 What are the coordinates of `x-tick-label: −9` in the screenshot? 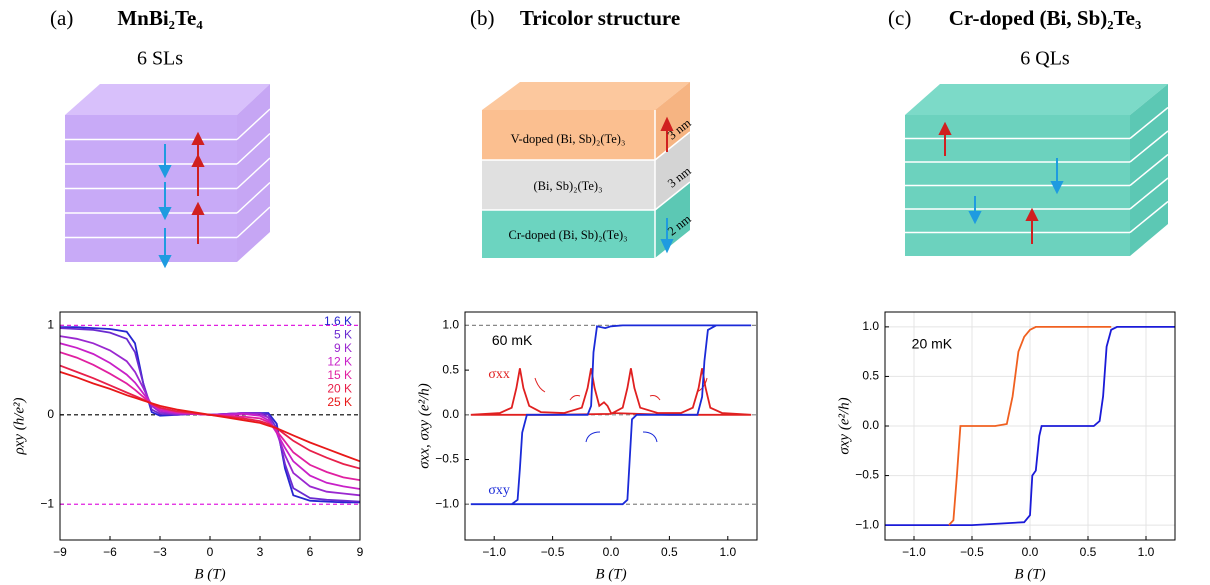 It's located at (60, 552).